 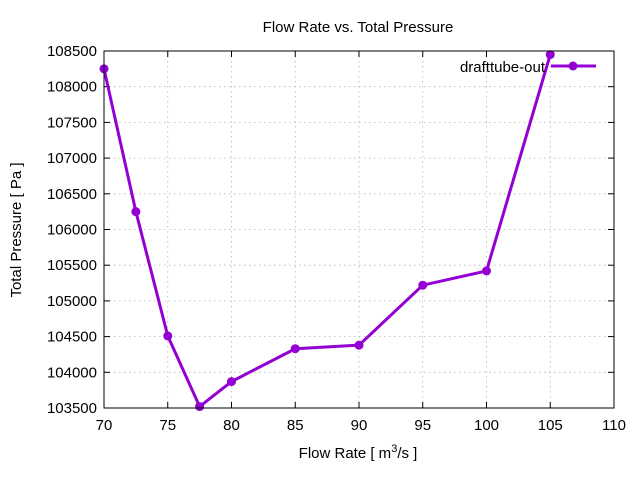 What do you see at coordinates (72, 408) in the screenshot?
I see `y-tick-label-0: 103500` at bounding box center [72, 408].